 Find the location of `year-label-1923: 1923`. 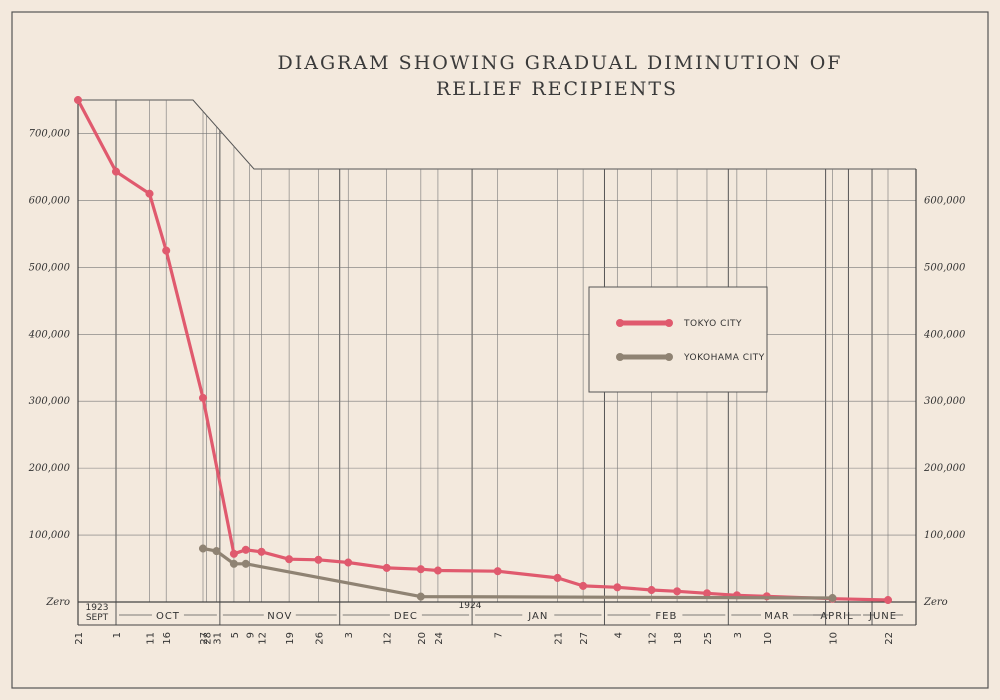

year-label-1923: 1923 is located at coordinates (97, 608).